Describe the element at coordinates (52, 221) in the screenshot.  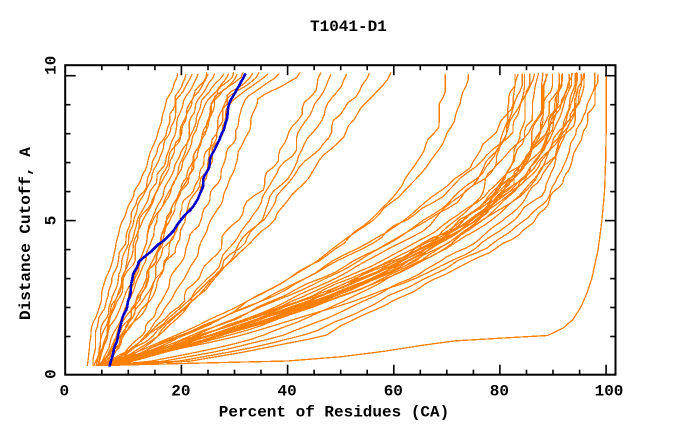
I see `svg-text: 5` at that location.